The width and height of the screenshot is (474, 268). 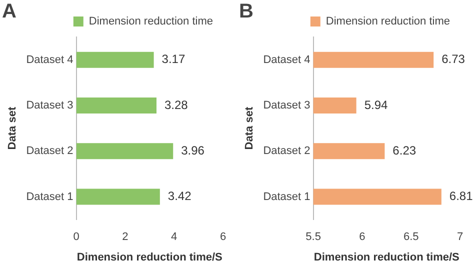 I want to click on chart-title: A, so click(x=9, y=11).